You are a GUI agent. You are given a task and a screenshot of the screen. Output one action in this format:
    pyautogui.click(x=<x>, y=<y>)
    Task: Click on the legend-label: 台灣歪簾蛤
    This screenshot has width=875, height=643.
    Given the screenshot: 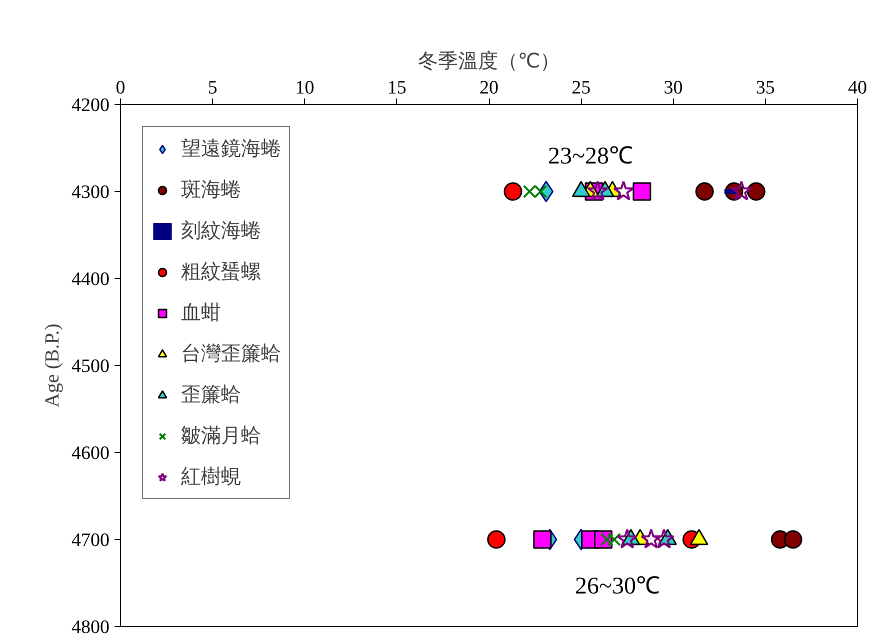 What is the action you would take?
    pyautogui.click(x=231, y=353)
    